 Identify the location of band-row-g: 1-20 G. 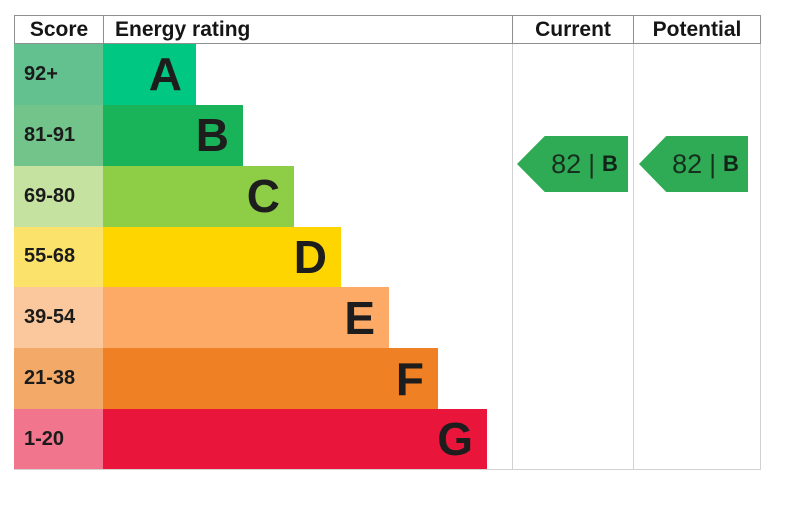
(387, 439).